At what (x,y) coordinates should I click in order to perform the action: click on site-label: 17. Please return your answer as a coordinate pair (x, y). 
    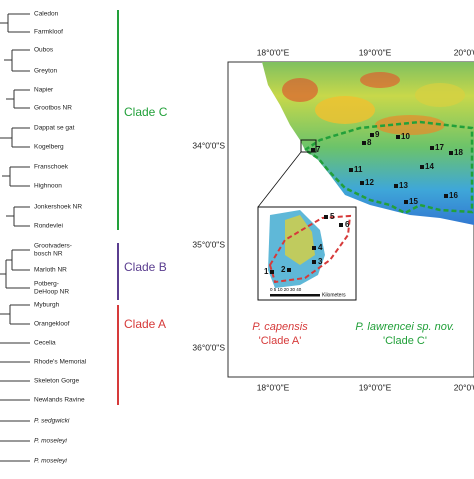
    Looking at the image, I should click on (439, 147).